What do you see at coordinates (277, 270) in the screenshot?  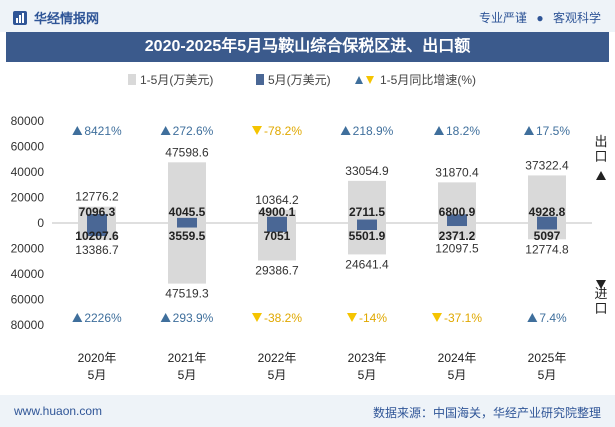 I see `data-label-import-cumulative: 29386.7` at bounding box center [277, 270].